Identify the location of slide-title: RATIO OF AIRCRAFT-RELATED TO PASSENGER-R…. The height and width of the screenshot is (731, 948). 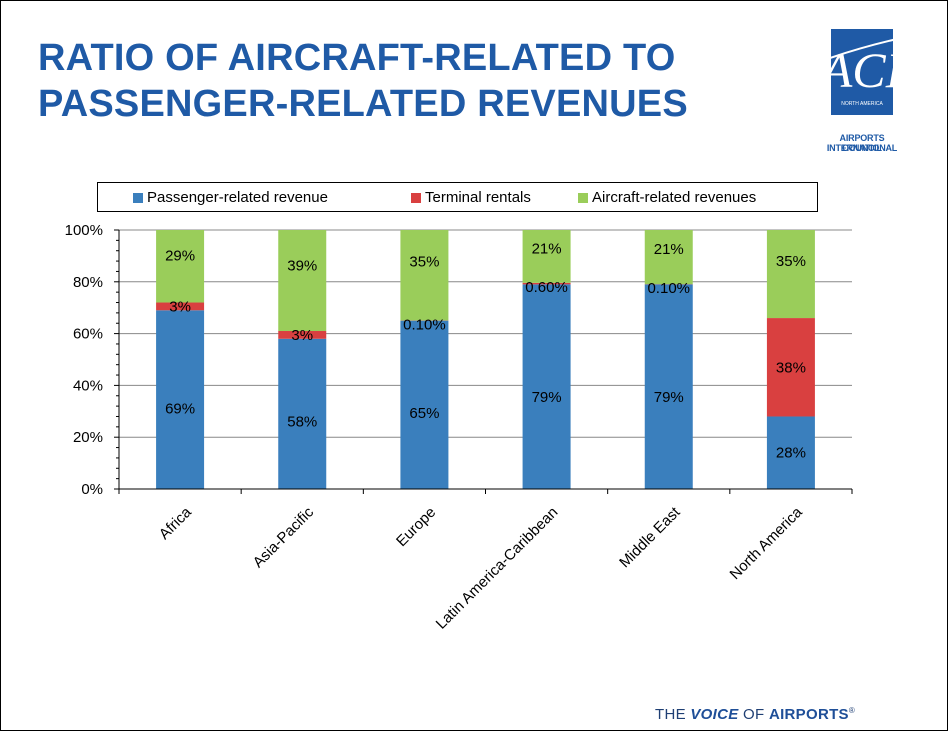
(363, 81).